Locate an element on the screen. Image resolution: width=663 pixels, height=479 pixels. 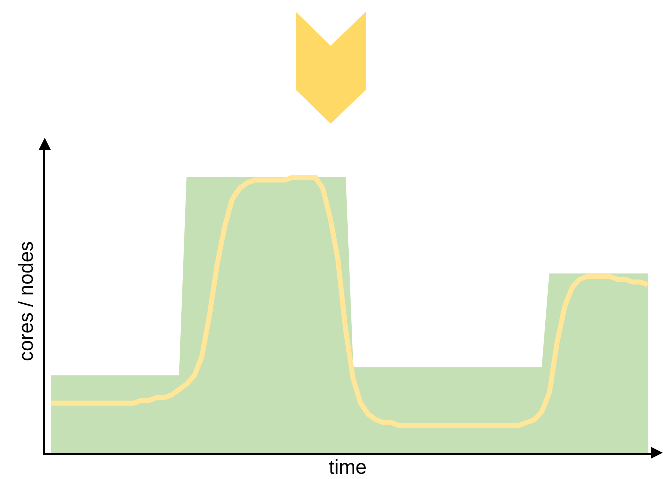
y-axis-title: cores / nodes is located at coordinates (27, 301).